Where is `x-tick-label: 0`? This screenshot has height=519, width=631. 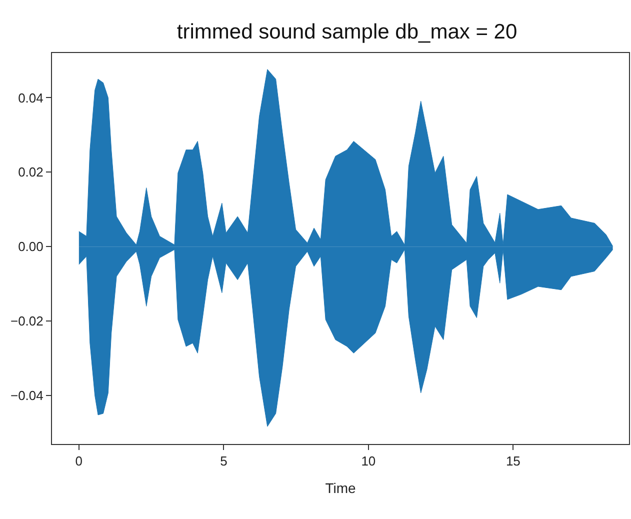 x-tick-label: 0 is located at coordinates (79, 461).